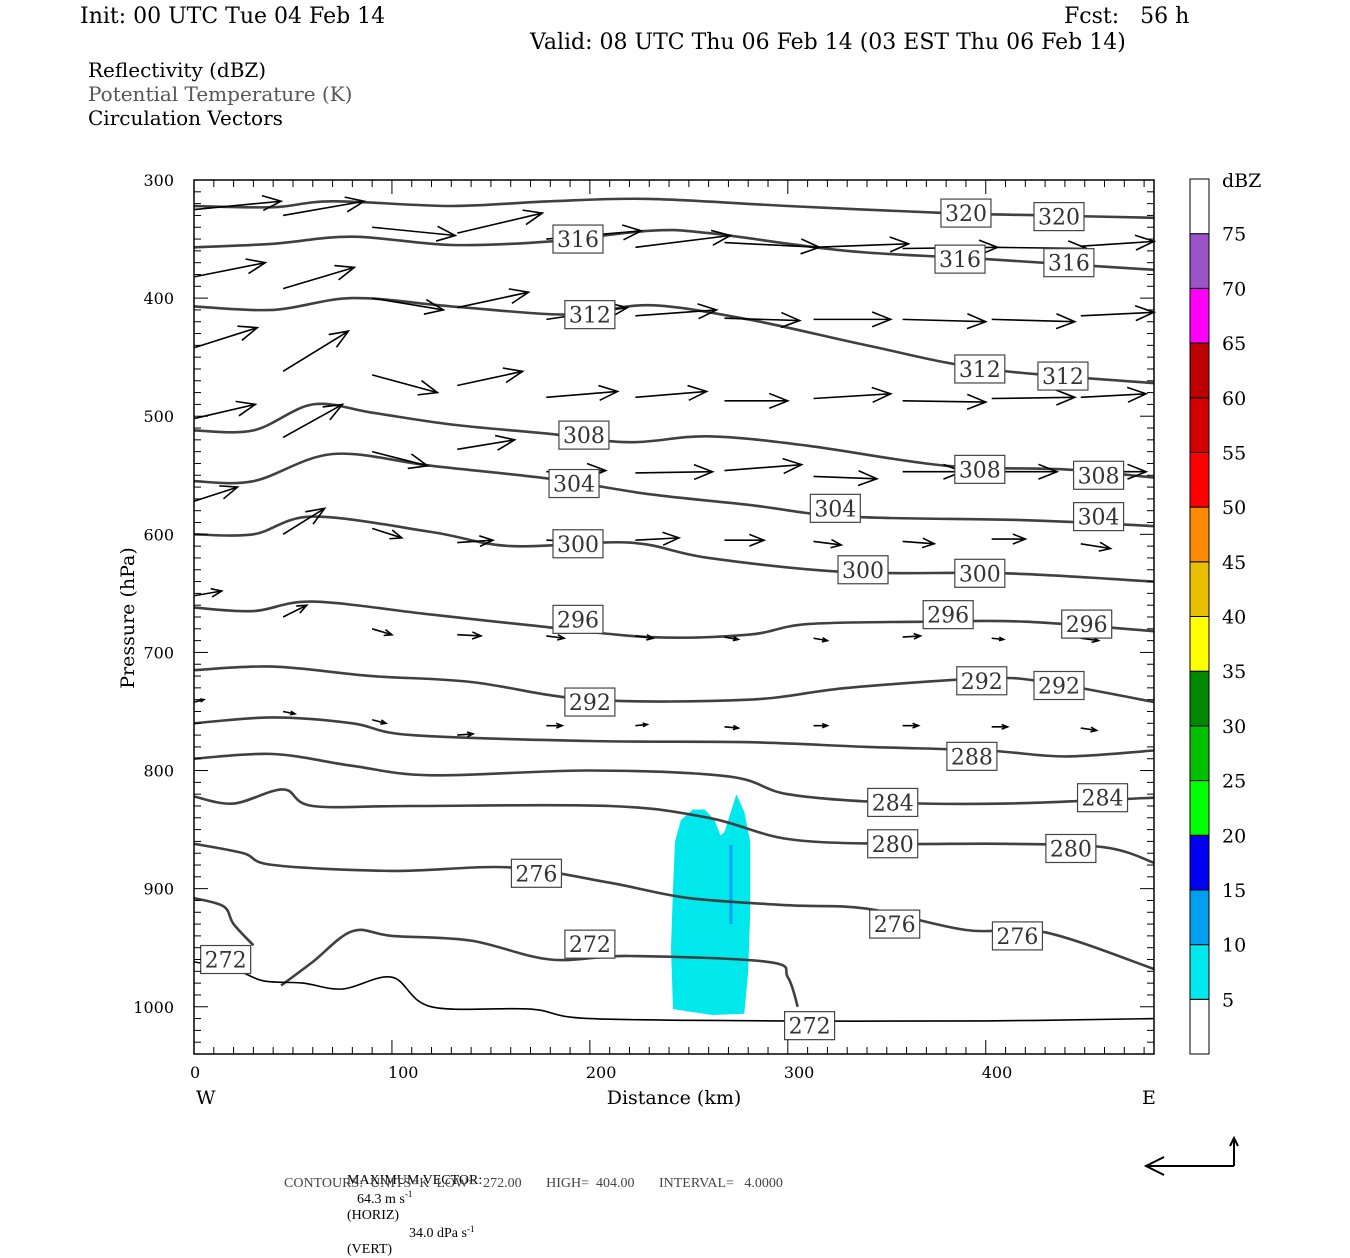  What do you see at coordinates (206, 1098) in the screenshot?
I see `x-axis-west-label: W` at bounding box center [206, 1098].